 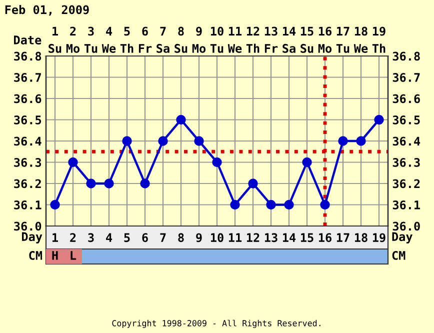 What do you see at coordinates (271, 237) in the screenshot?
I see `x-tick-label: 13` at bounding box center [271, 237].